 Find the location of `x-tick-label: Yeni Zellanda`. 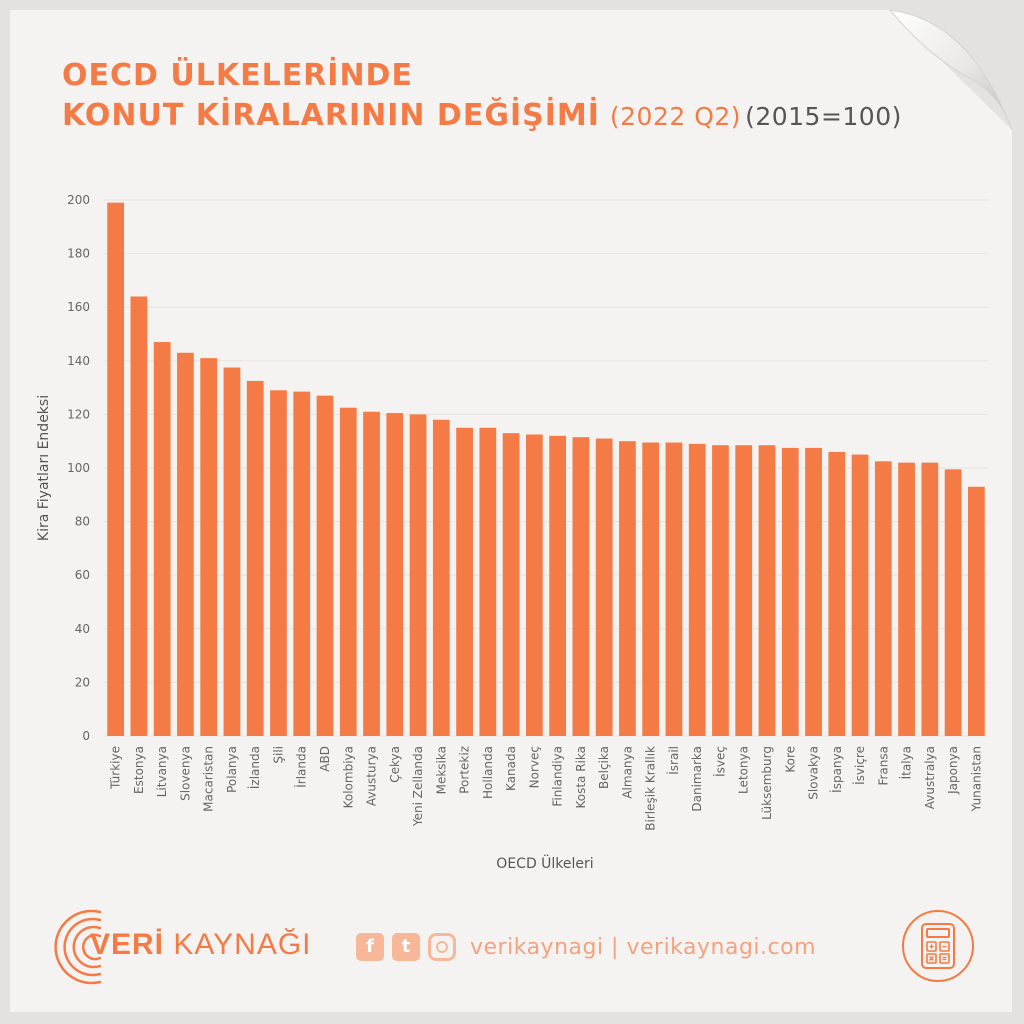

x-tick-label: Yeni Zellanda is located at coordinates (418, 786).